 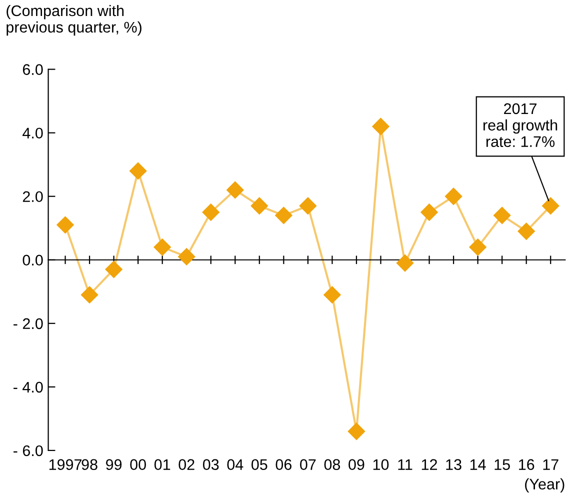 What do you see at coordinates (186, 464) in the screenshot?
I see `x-tick-label: 02` at bounding box center [186, 464].